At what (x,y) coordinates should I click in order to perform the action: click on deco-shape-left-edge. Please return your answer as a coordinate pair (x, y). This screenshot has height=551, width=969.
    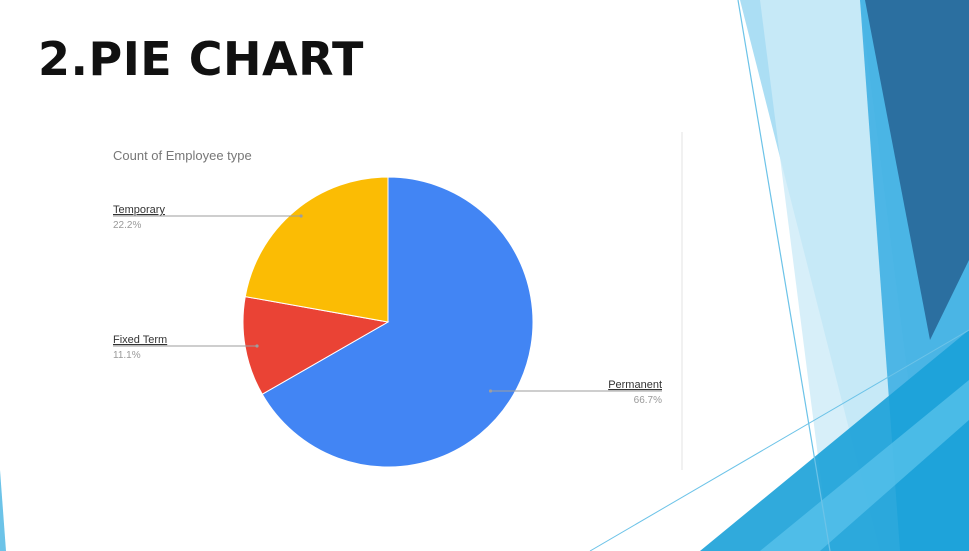
    Looking at the image, I should click on (3, 510).